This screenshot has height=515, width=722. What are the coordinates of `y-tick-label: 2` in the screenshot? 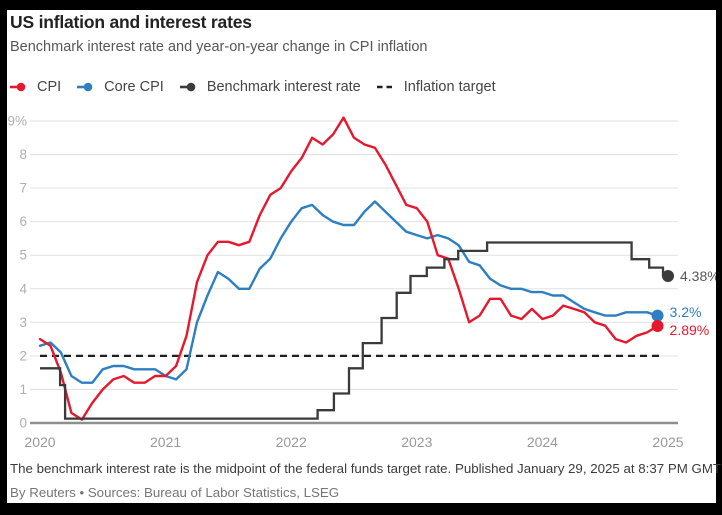 It's located at (23, 355).